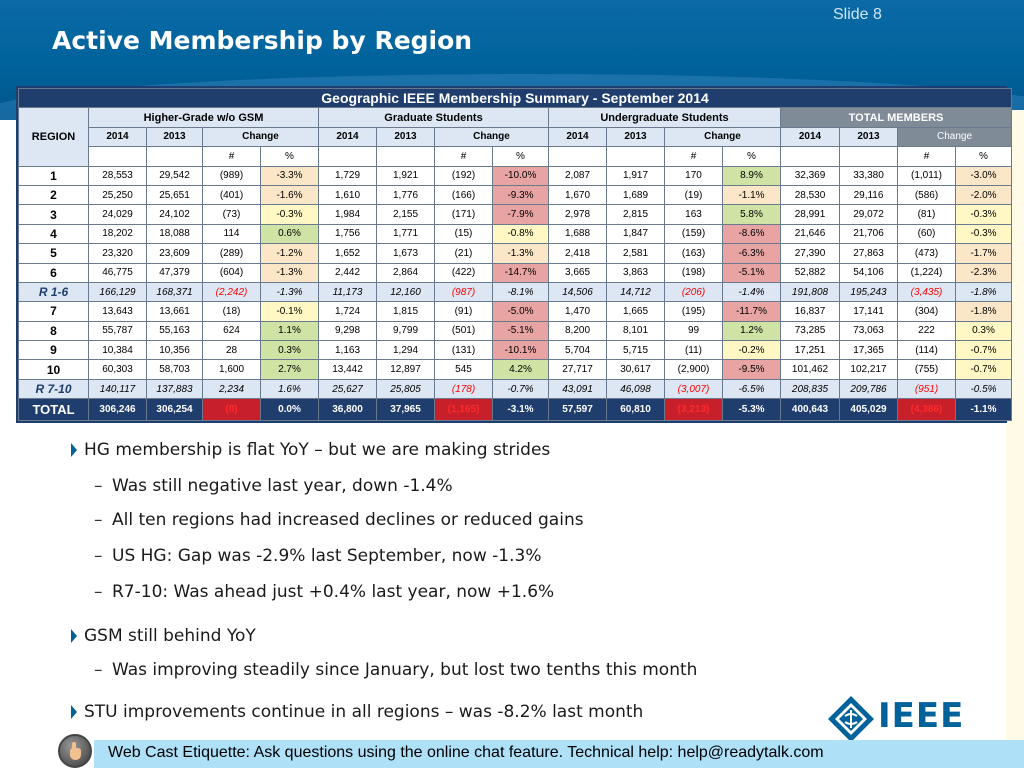 The width and height of the screenshot is (1024, 768). Describe the element at coordinates (868, 292) in the screenshot. I see `table-cell: 195,243` at that location.